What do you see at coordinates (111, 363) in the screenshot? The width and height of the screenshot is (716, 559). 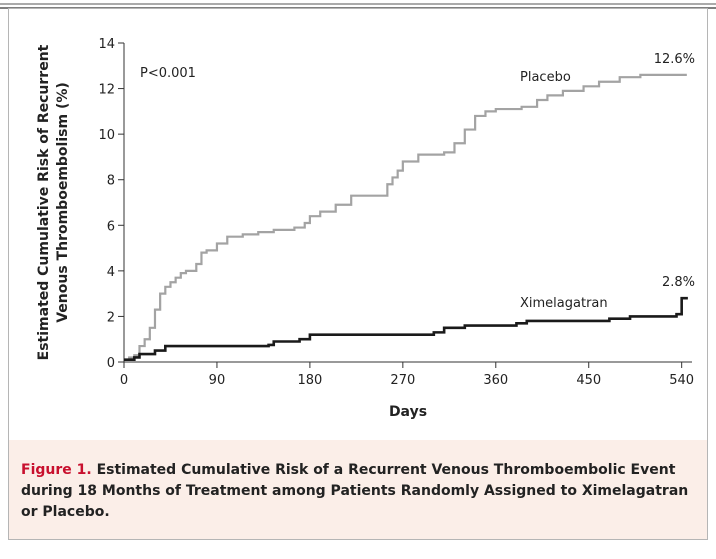 I see `y-tick-label: 0` at bounding box center [111, 363].